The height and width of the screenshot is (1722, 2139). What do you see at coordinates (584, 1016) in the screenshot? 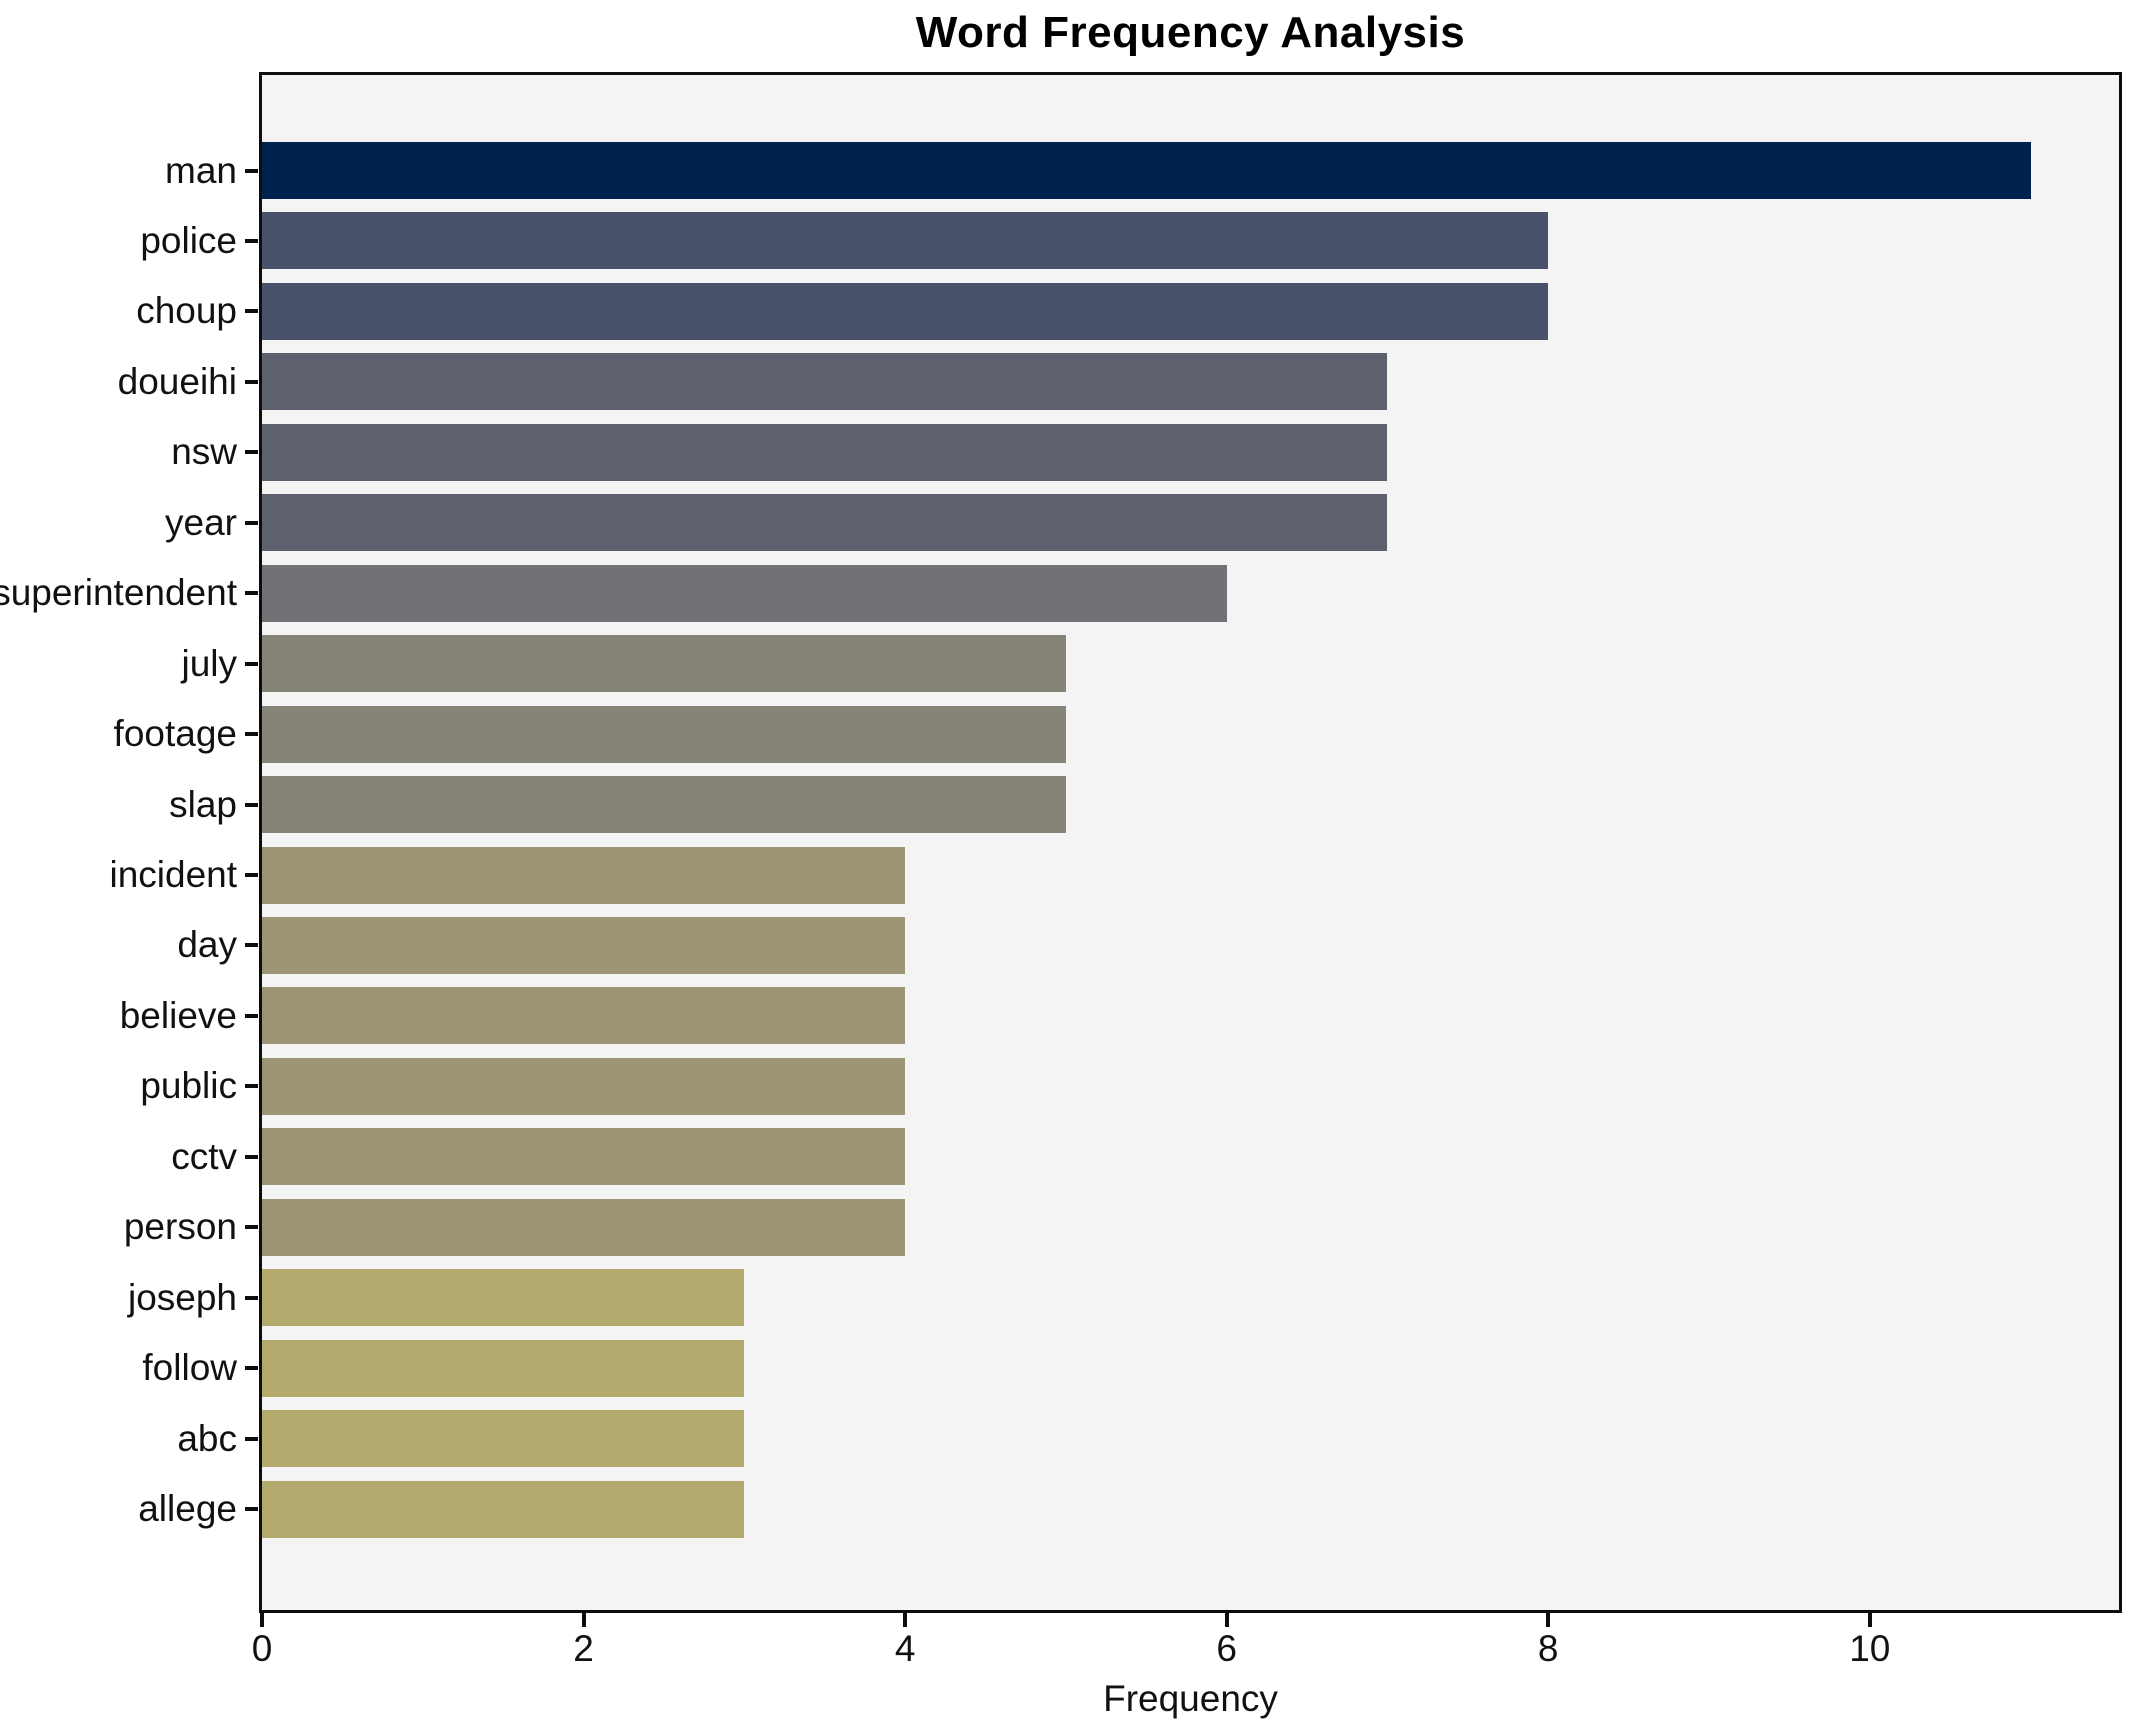
I see `bar-believe` at bounding box center [584, 1016].